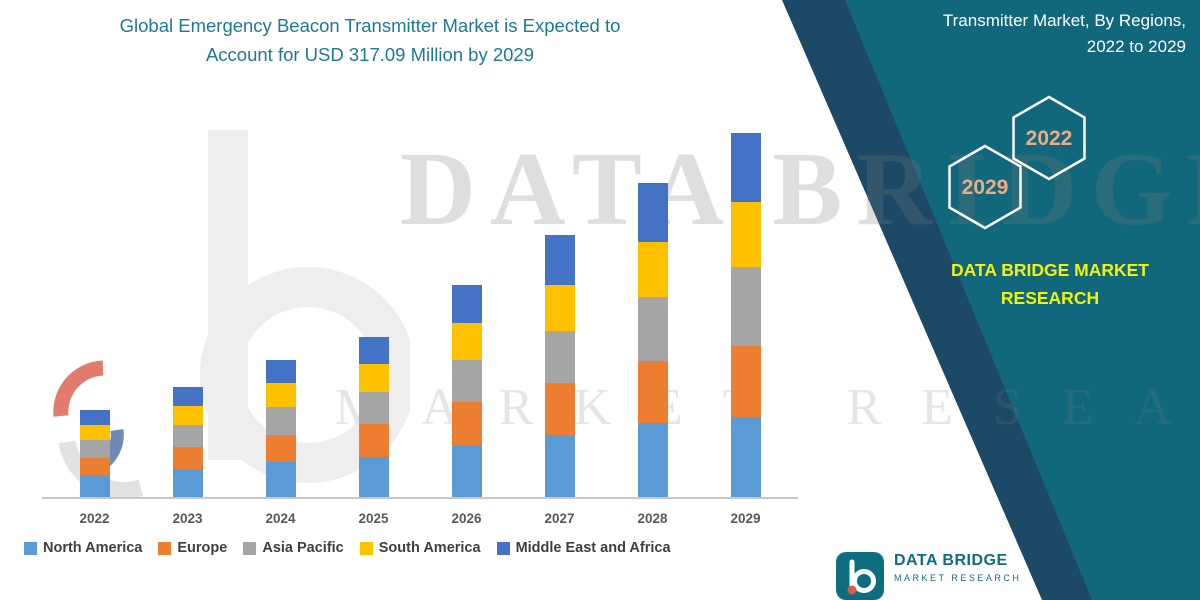  What do you see at coordinates (370, 54) in the screenshot?
I see `chart-title-line2: Account for USD 317.09 Million by 2029` at bounding box center [370, 54].